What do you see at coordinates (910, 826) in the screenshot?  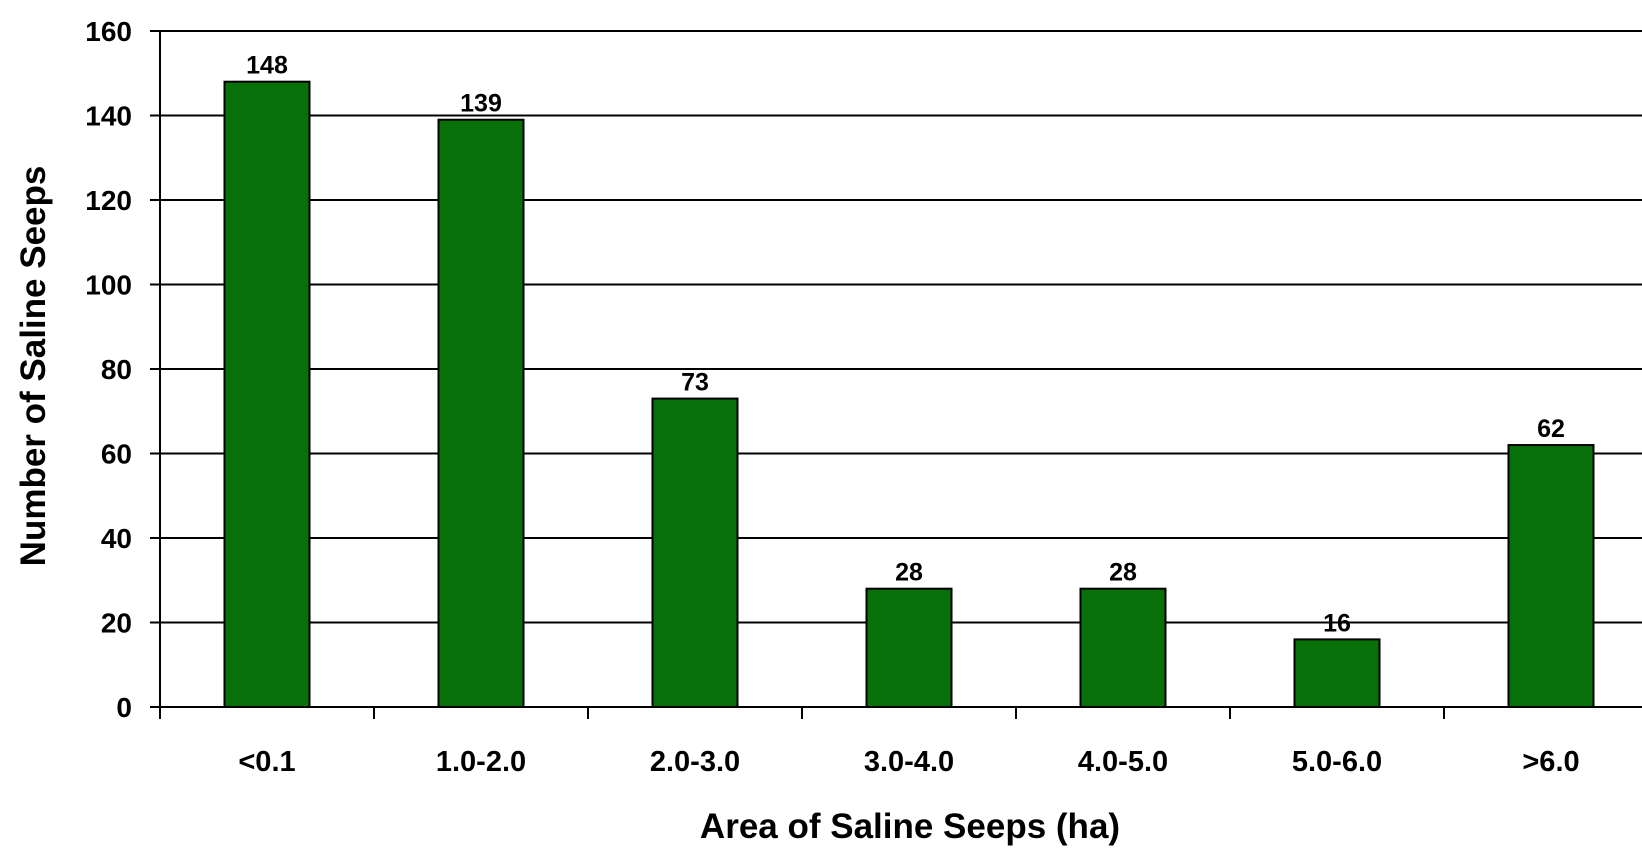 I see `x-axis-title: Area of Saline Seeps (ha)` at bounding box center [910, 826].